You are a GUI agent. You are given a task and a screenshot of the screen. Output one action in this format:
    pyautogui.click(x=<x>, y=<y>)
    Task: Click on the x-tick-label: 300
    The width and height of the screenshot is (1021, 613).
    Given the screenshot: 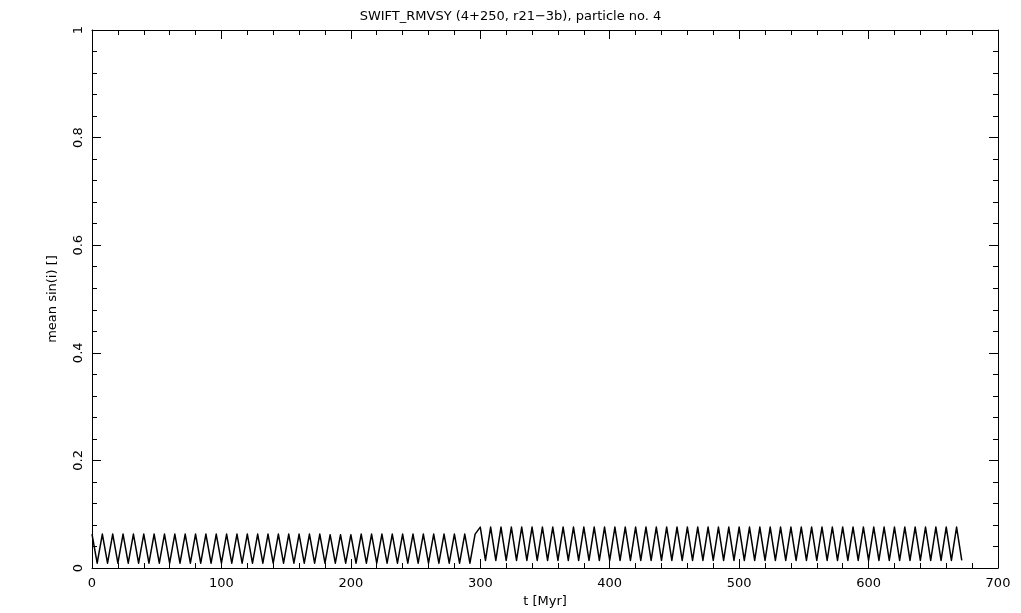 What is the action you would take?
    pyautogui.click(x=480, y=582)
    